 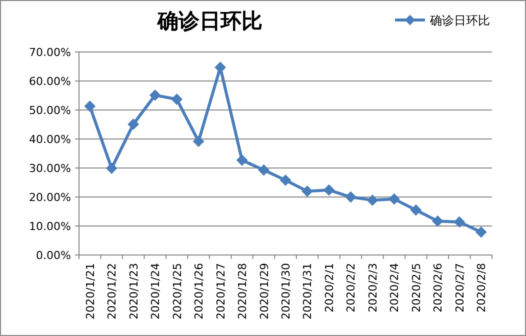 I want to click on y-tick-label: 70.00%, so click(x=50, y=52).